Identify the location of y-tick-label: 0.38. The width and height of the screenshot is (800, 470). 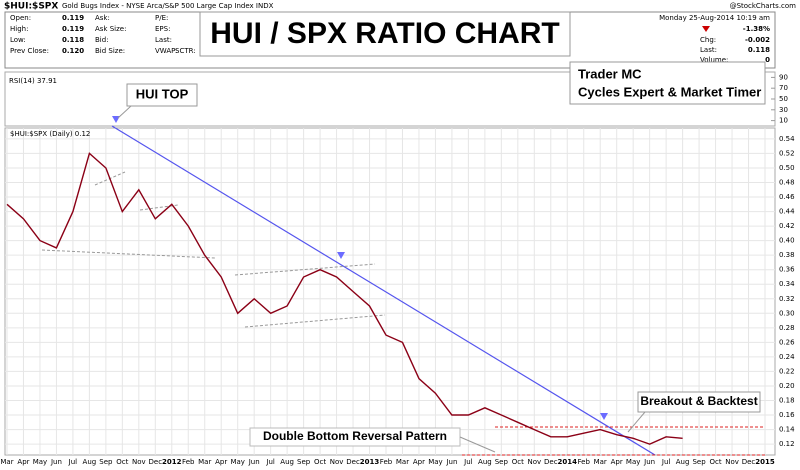
(787, 255).